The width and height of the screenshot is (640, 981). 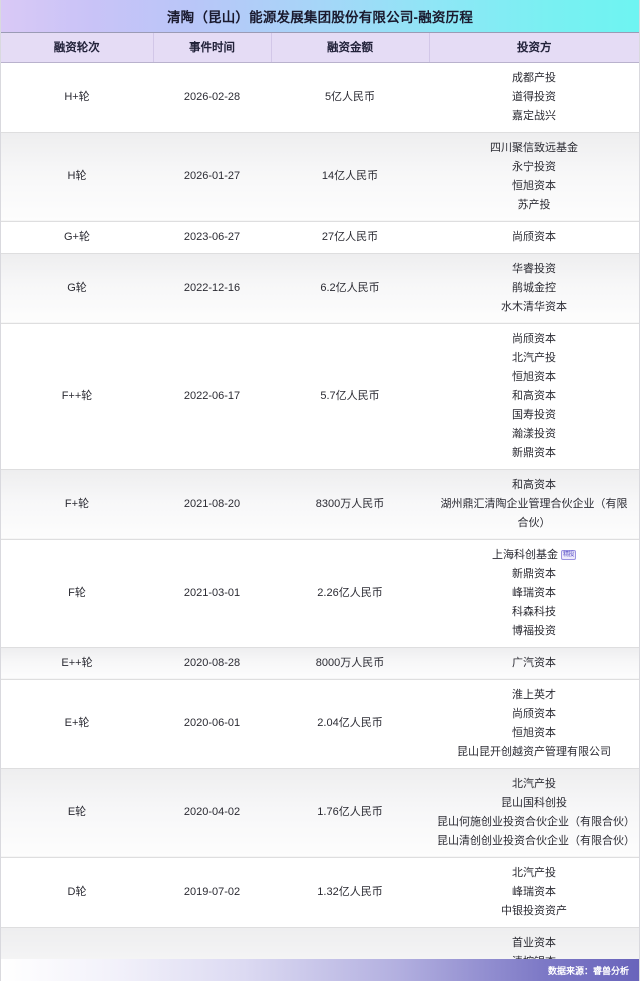 What do you see at coordinates (212, 177) in the screenshot?
I see `cell-event-date: 2026-01-27` at bounding box center [212, 177].